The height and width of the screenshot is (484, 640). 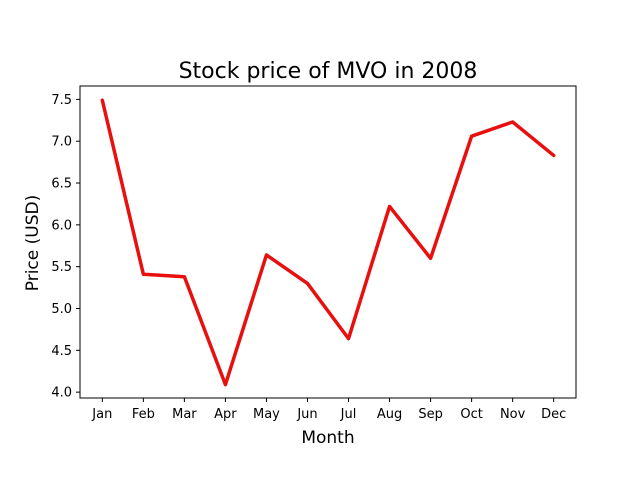 I want to click on x-tick-label: Apr, so click(x=225, y=414).